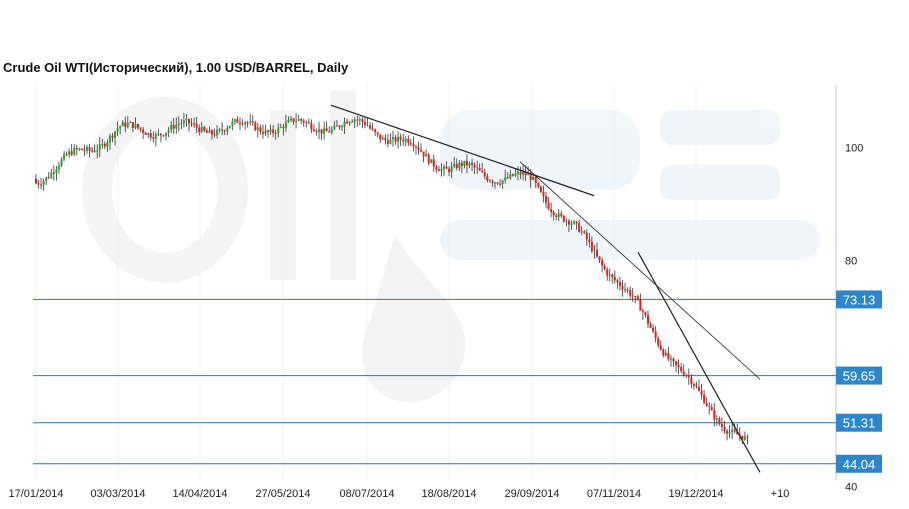  What do you see at coordinates (614, 494) in the screenshot?
I see `x-tick-label: 07/11/2014` at bounding box center [614, 494].